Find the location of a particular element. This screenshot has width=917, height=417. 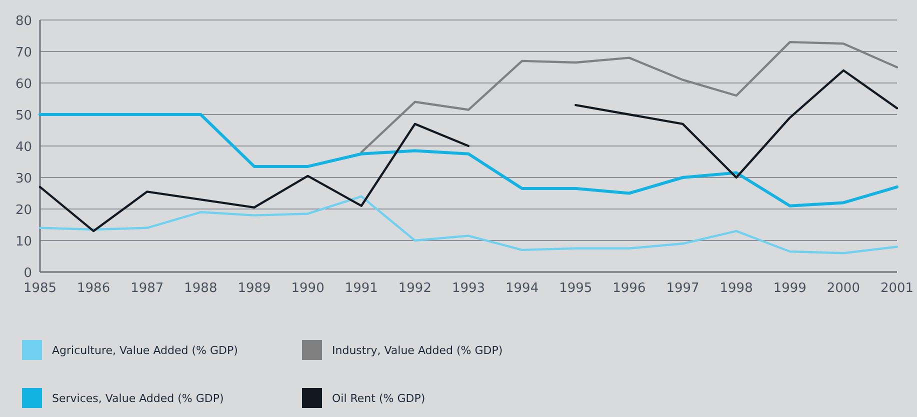

x-tick-label: 1987 is located at coordinates (147, 288).